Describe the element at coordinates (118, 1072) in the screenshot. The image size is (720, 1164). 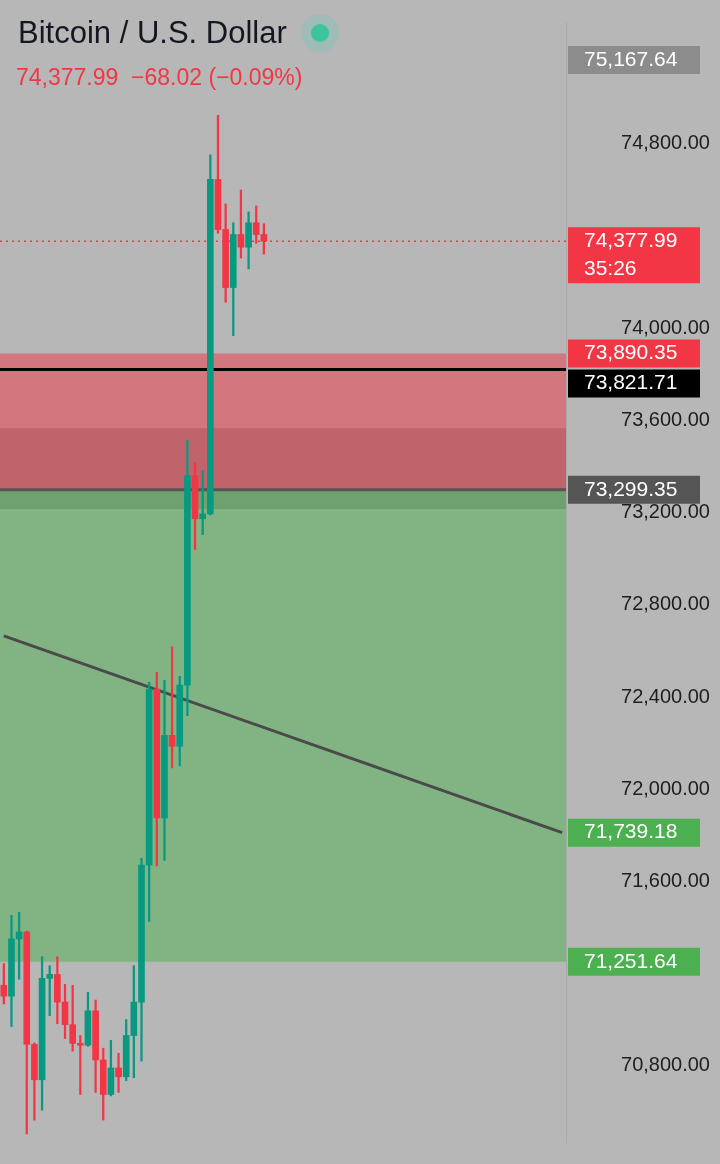
I see `candlestick` at that location.